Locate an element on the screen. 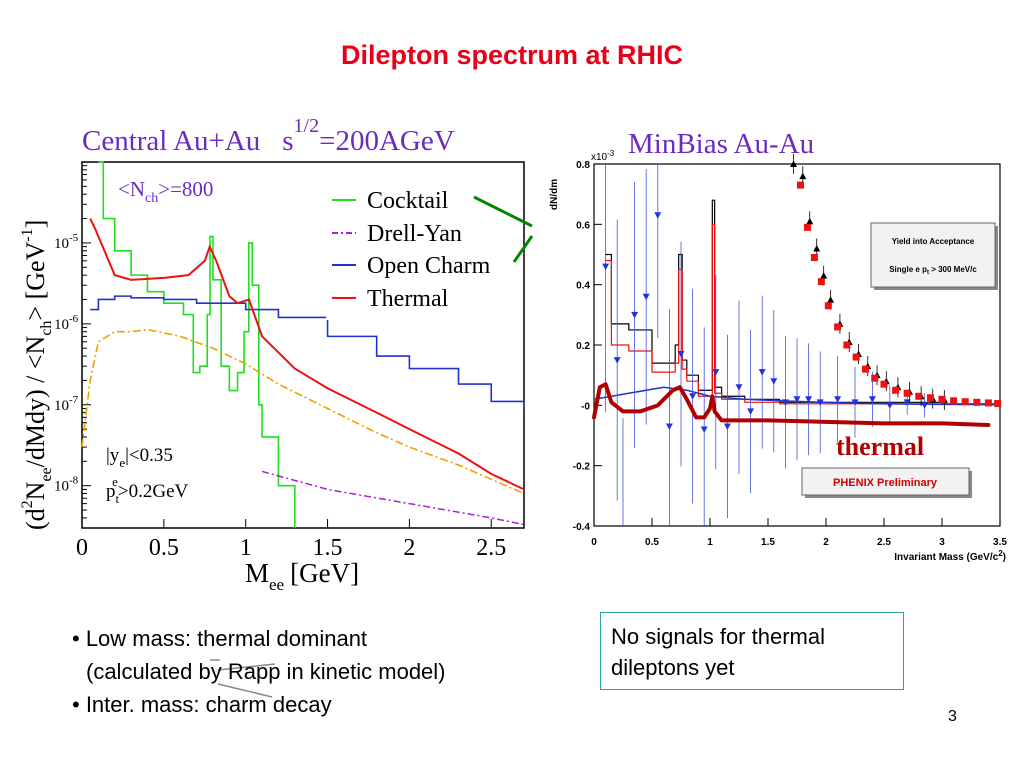  left-x-tick-label: 1 is located at coordinates (246, 548).